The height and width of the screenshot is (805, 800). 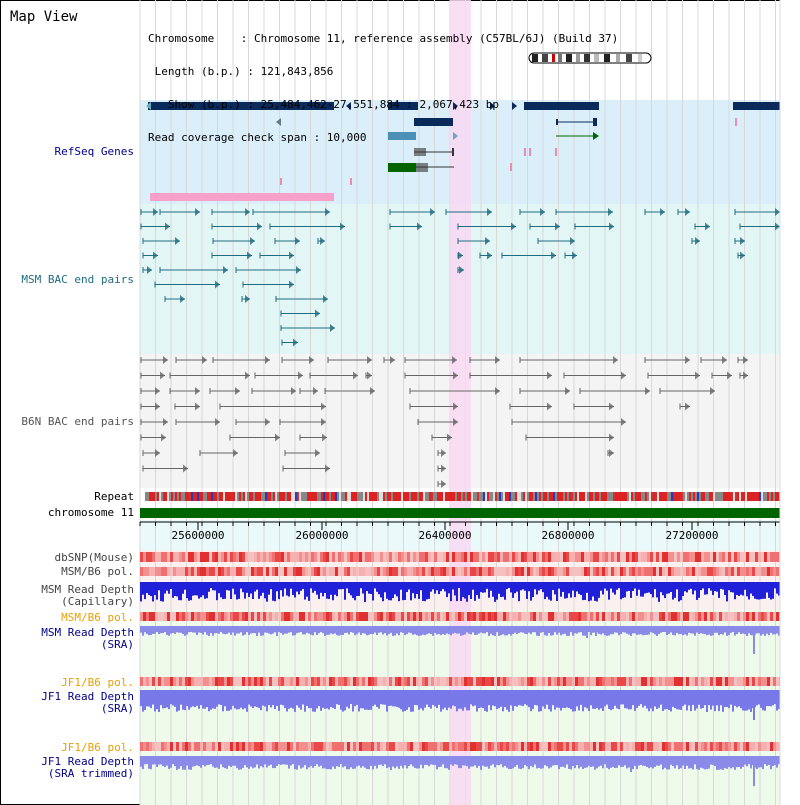 What do you see at coordinates (87, 638) in the screenshot?
I see `msm-sra-label: MSM Read Depth (SRA)` at bounding box center [87, 638].